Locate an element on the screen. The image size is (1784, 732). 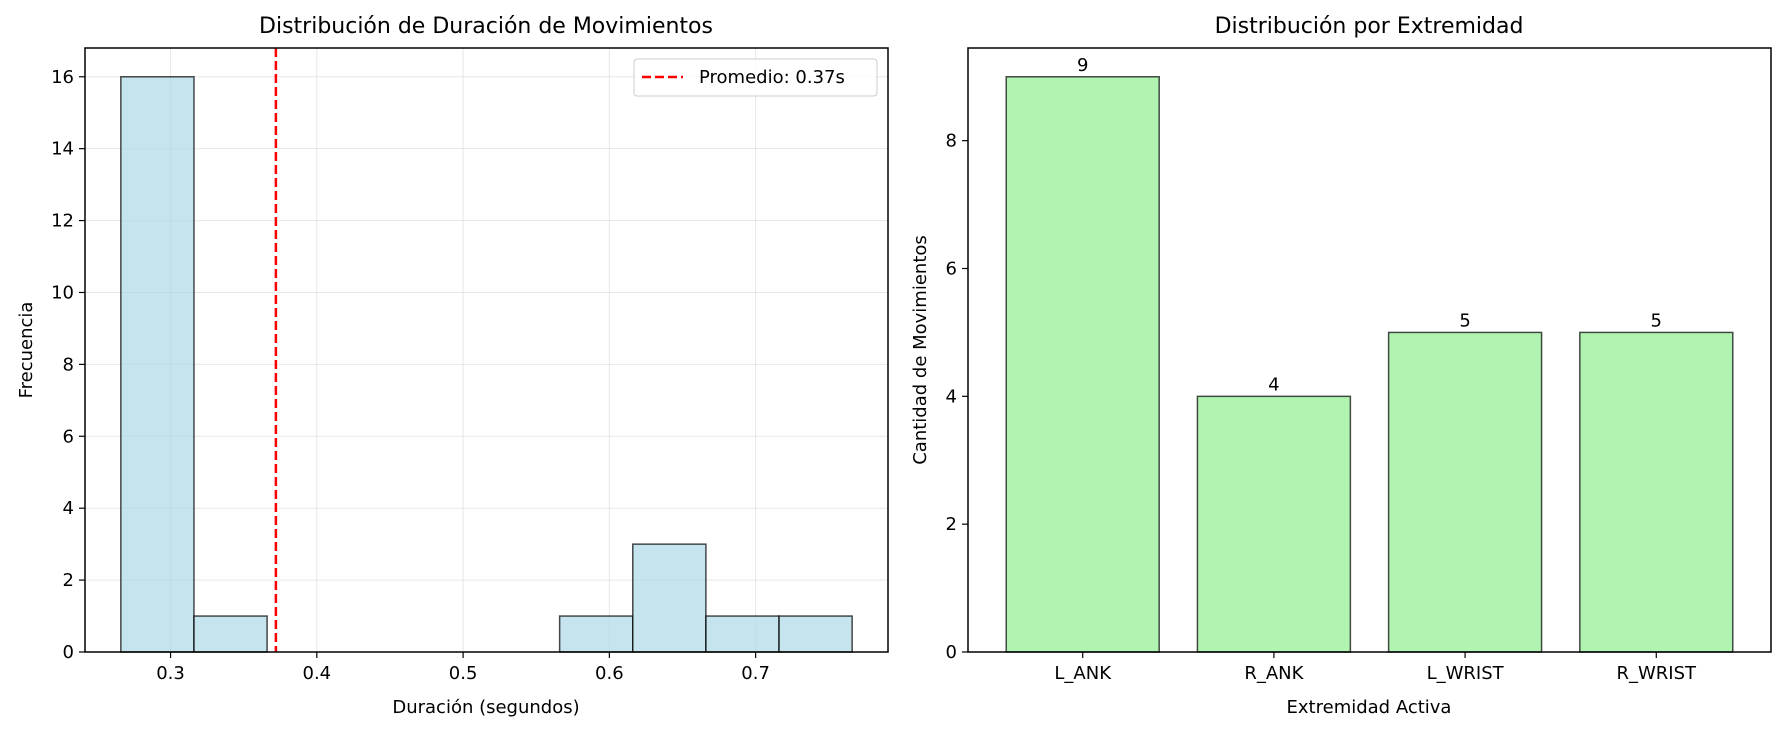
chart1-y-tick-label: 8 is located at coordinates (68, 364).